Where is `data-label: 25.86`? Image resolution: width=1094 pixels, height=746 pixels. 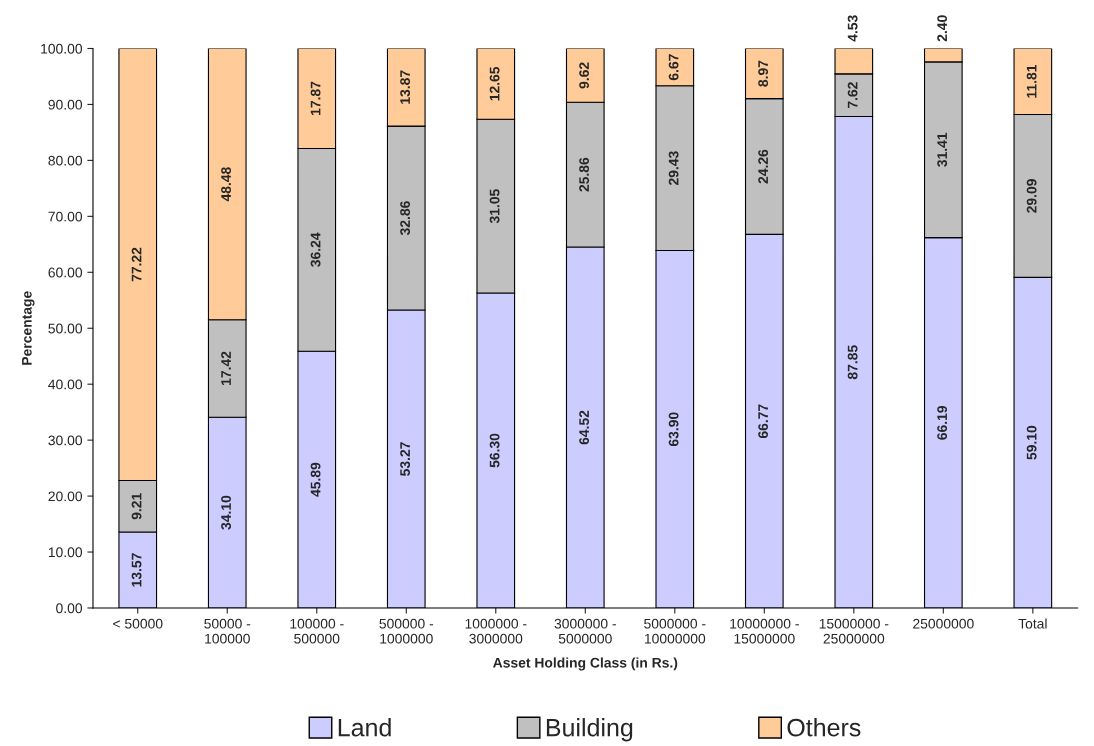 data-label: 25.86 is located at coordinates (584, 174).